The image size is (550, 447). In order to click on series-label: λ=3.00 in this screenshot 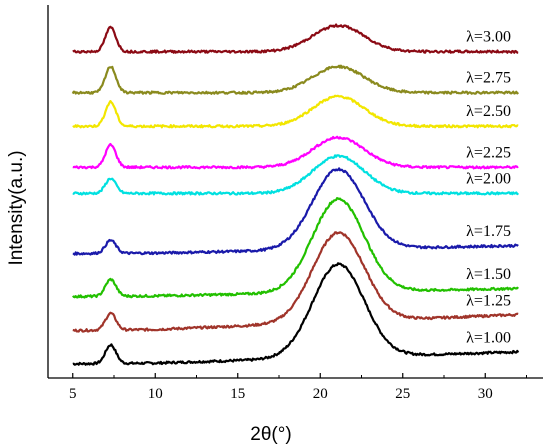, I will do `click(488, 37)`.